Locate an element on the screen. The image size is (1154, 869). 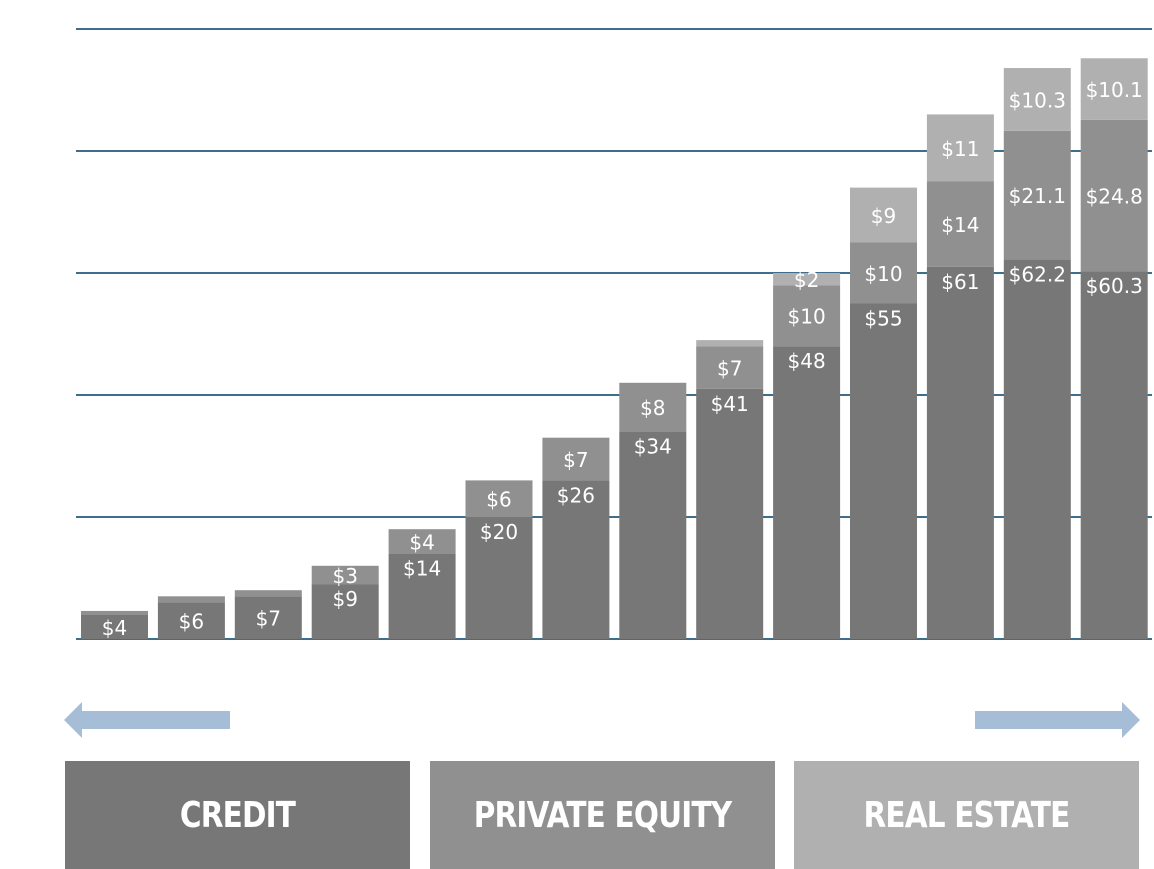
data-label: $8 is located at coordinates (652, 408).